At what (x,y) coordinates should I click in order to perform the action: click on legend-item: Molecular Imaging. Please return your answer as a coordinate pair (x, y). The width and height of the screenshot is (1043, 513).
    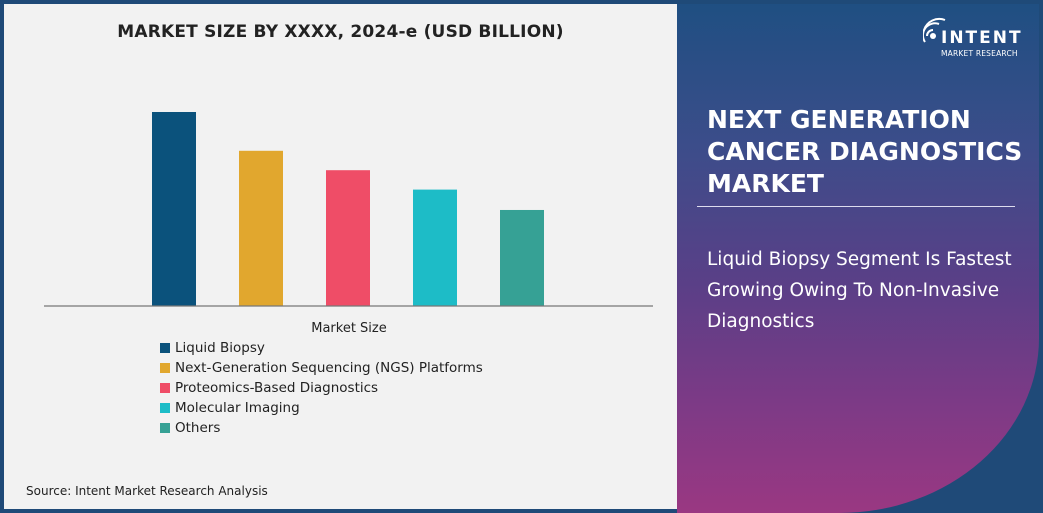
    Looking at the image, I should click on (321, 408).